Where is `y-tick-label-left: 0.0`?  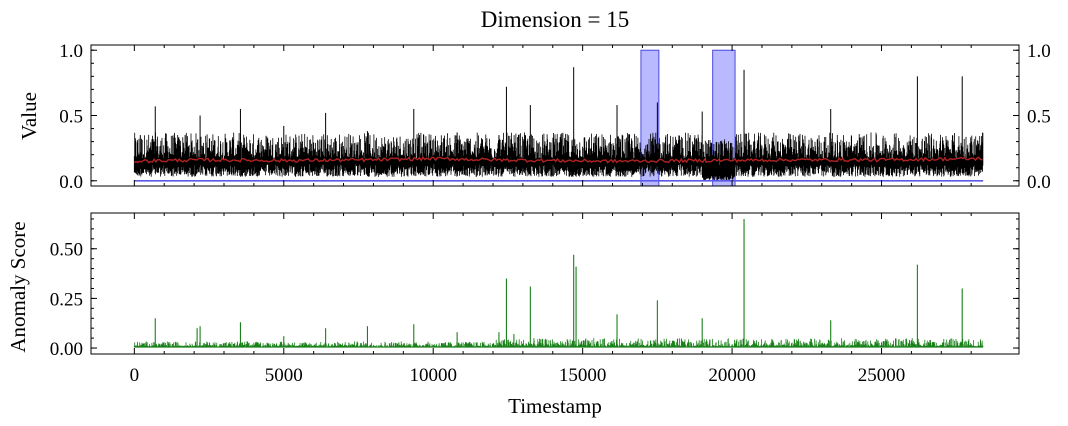
y-tick-label-left: 0.0 is located at coordinates (71, 182).